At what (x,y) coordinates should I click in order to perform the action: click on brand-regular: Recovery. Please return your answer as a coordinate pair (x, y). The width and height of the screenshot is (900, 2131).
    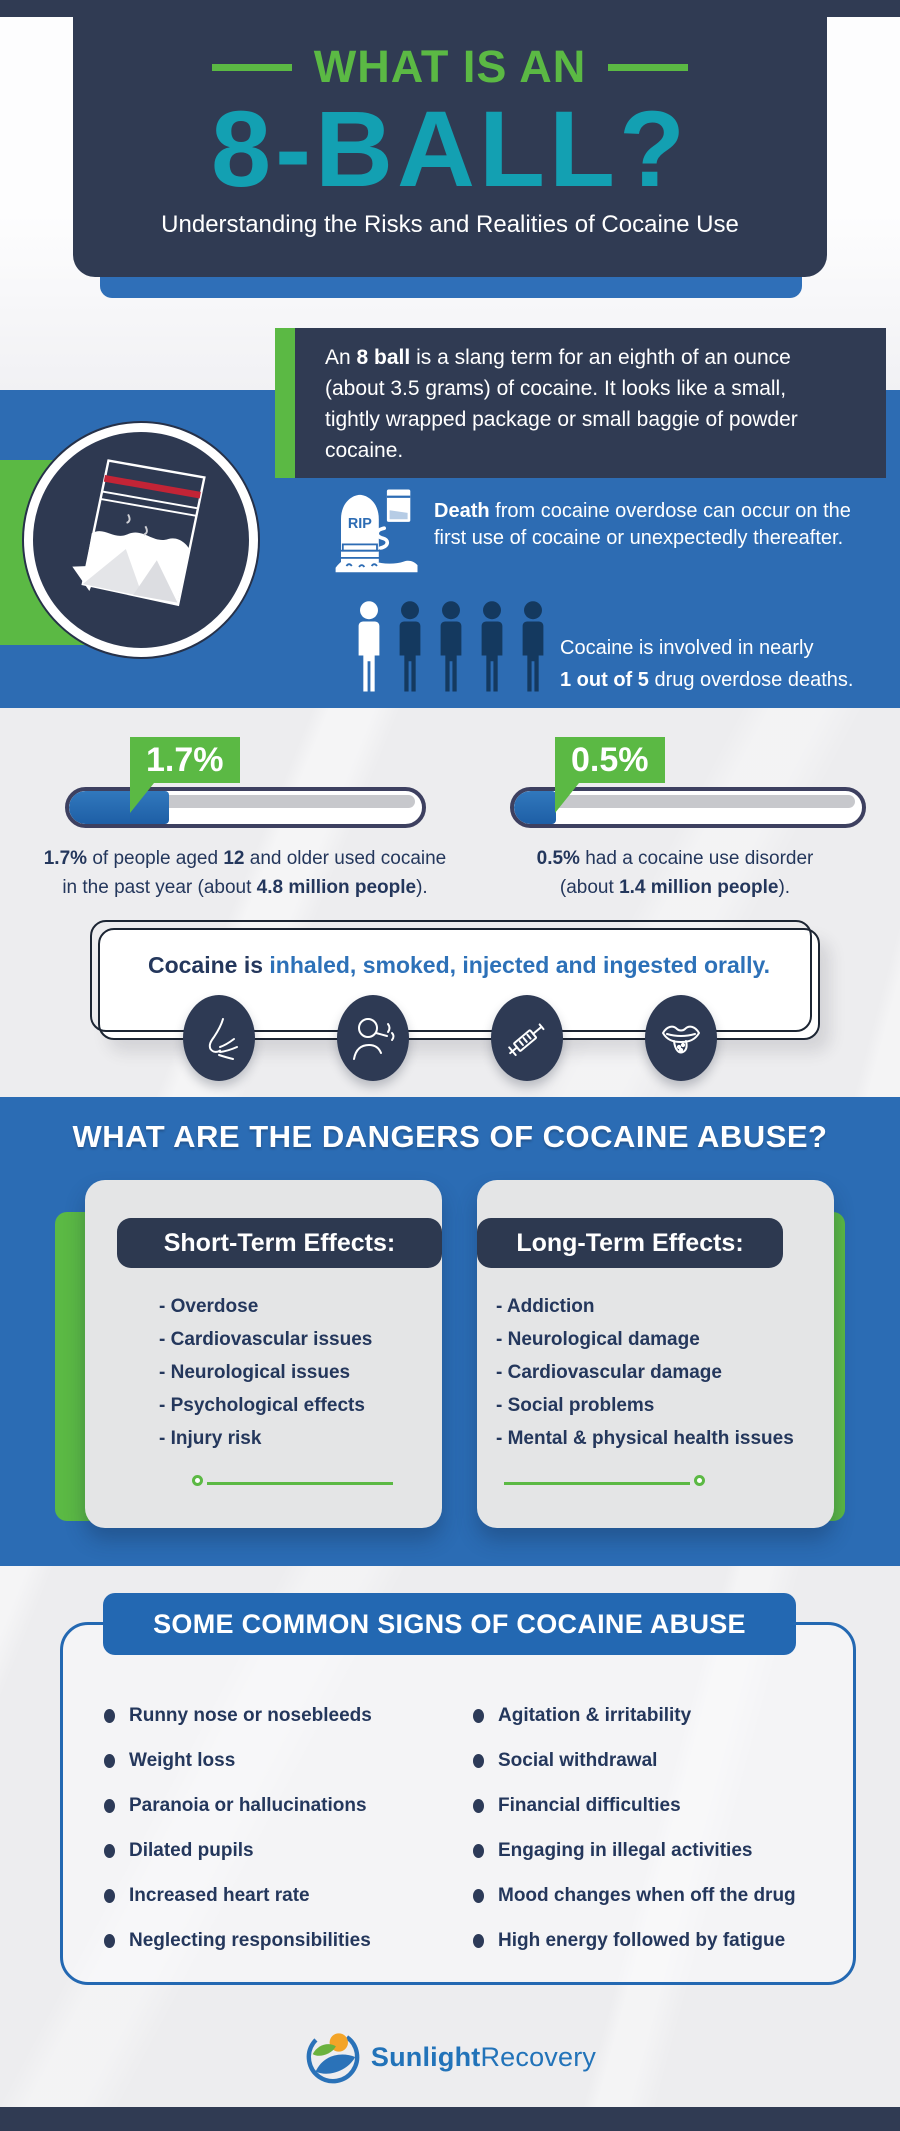
    Looking at the image, I should click on (538, 2056).